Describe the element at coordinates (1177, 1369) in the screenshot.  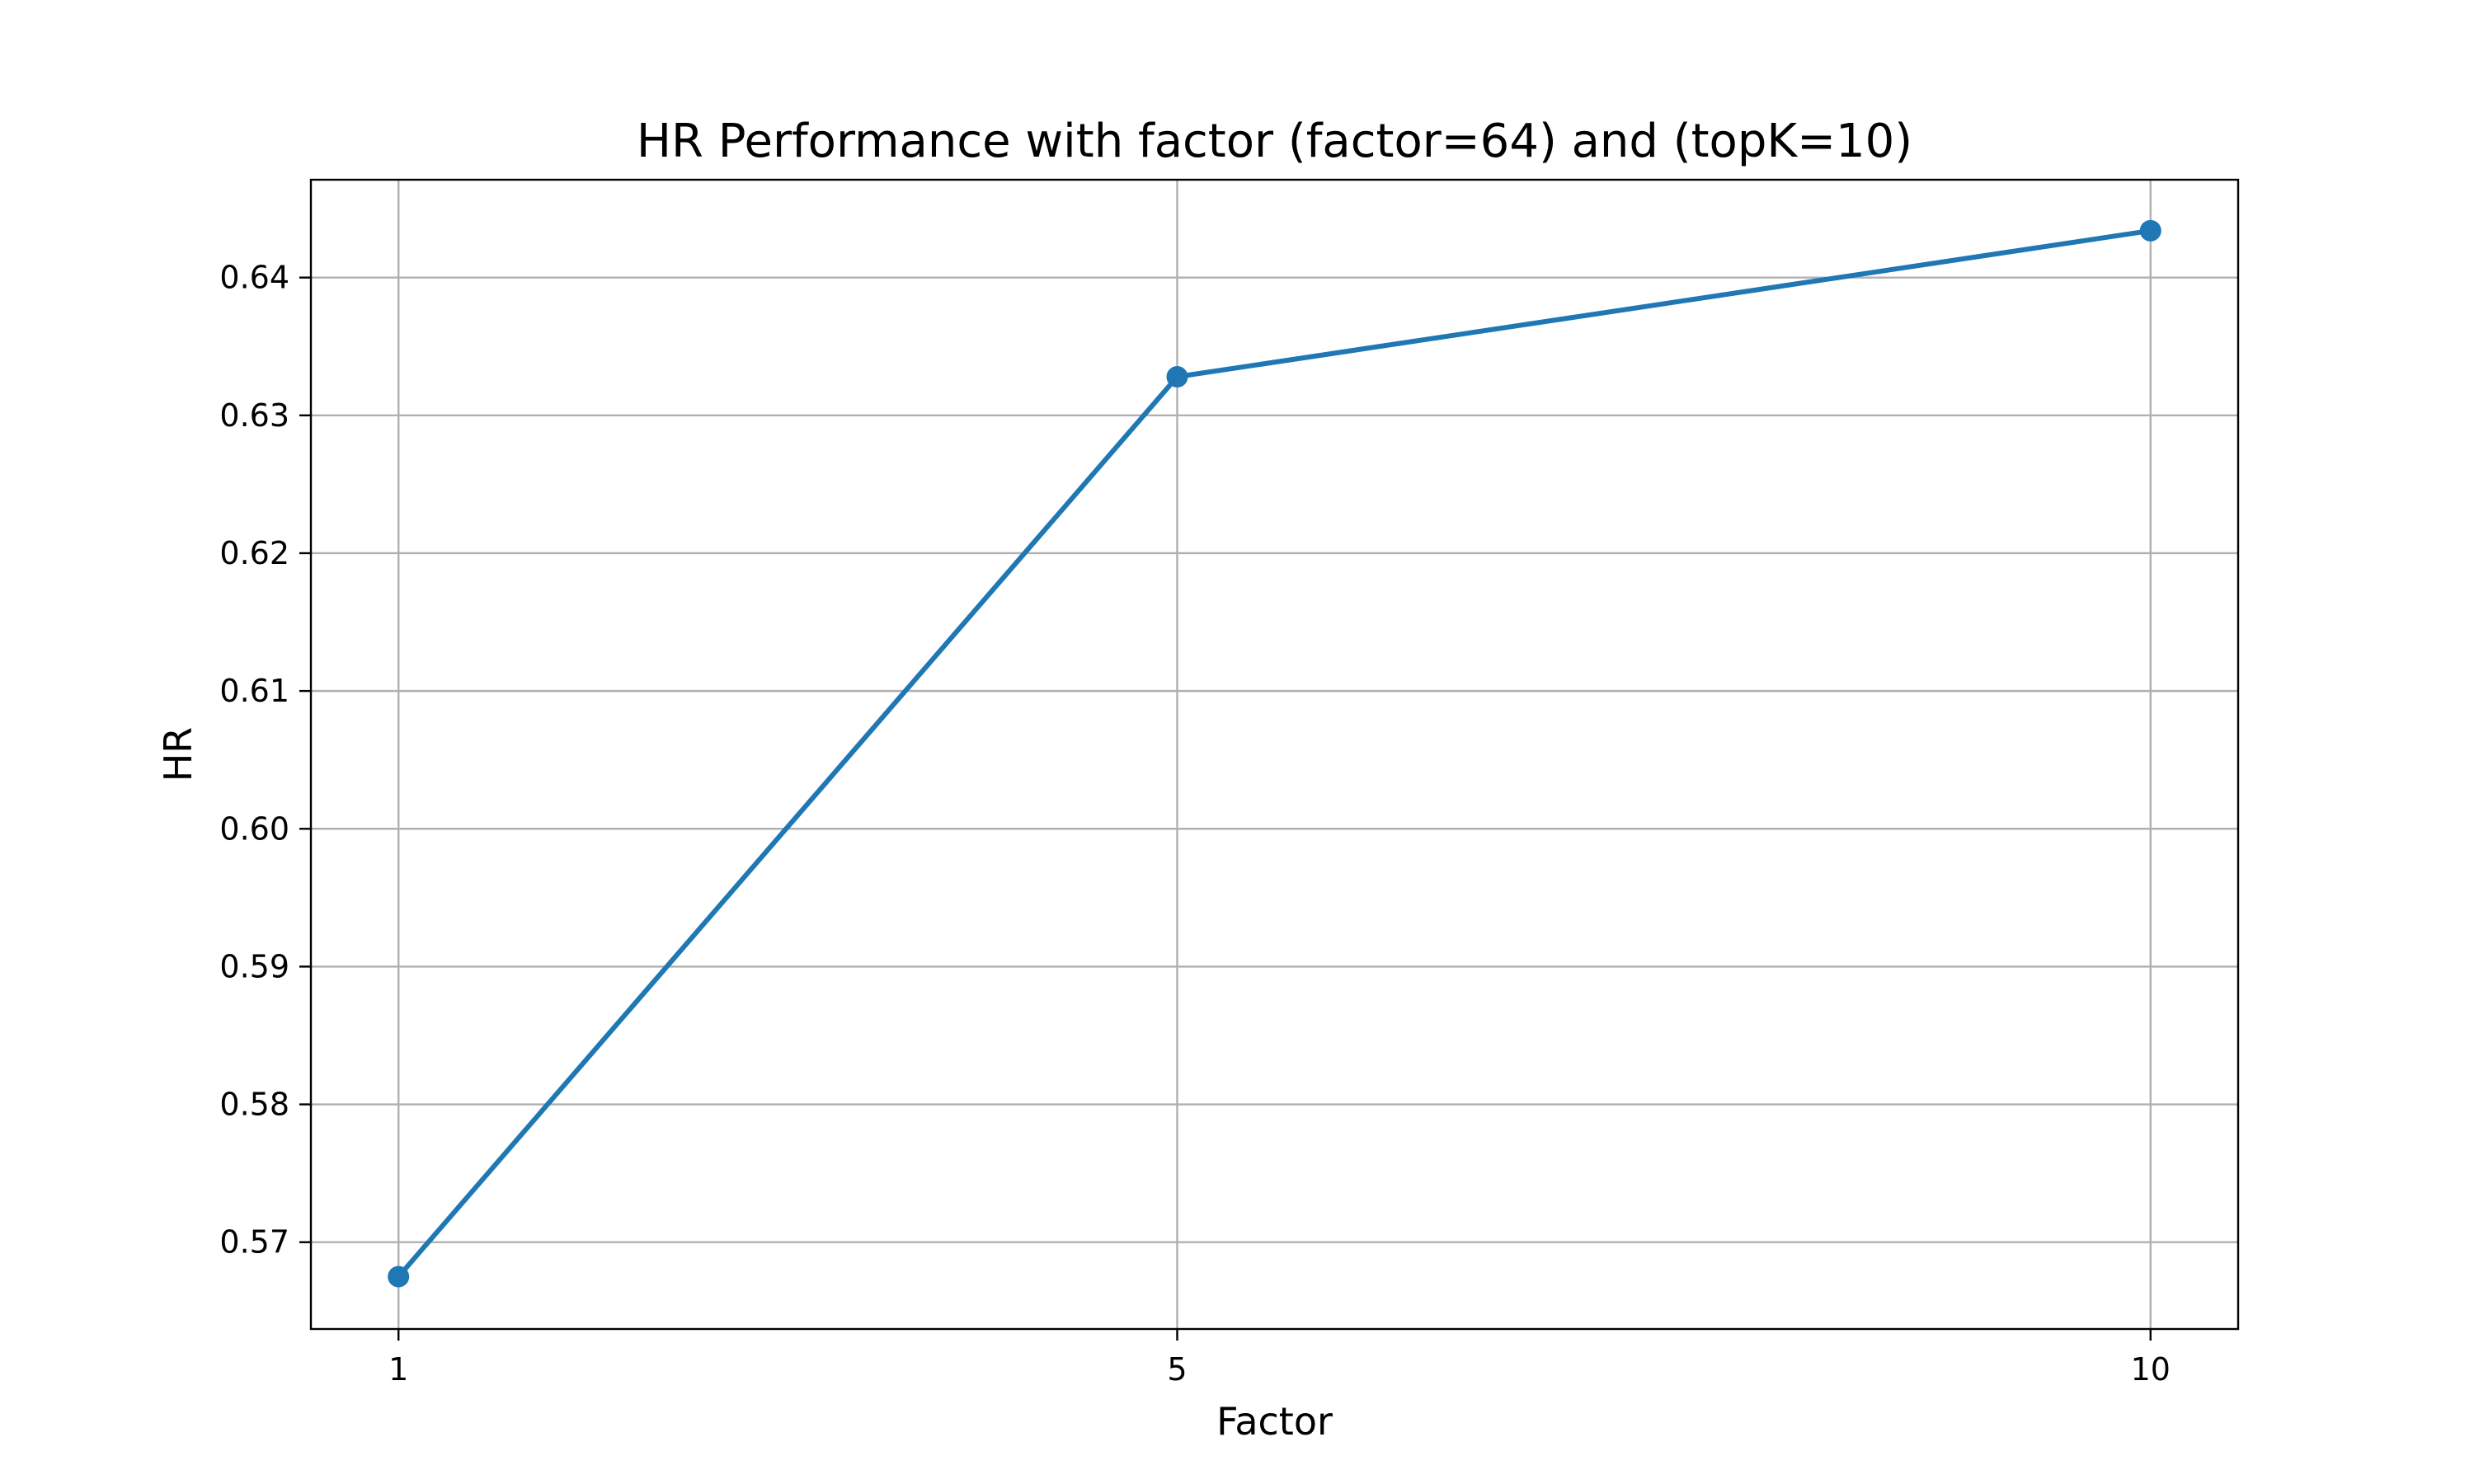
I see `x-tick-label: 5` at that location.